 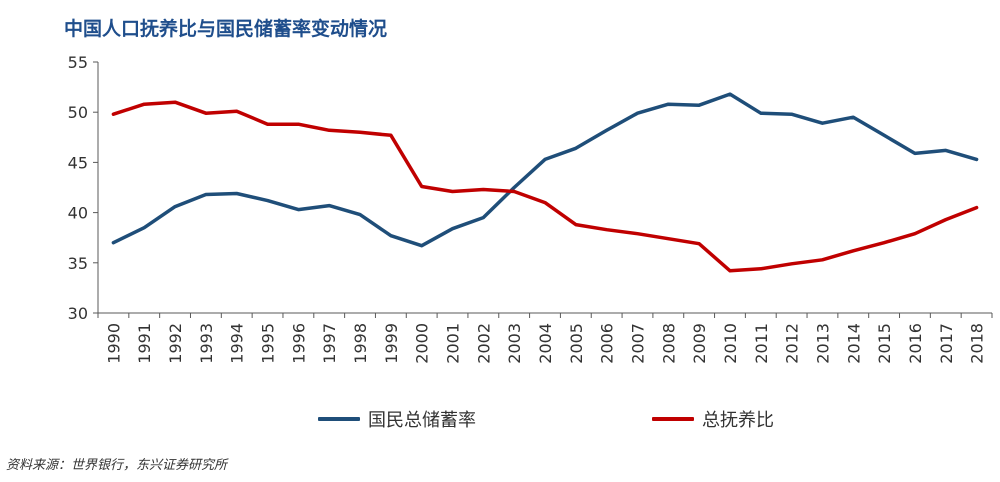 What do you see at coordinates (237, 343) in the screenshot?
I see `x-tick-label: 1994` at bounding box center [237, 343].